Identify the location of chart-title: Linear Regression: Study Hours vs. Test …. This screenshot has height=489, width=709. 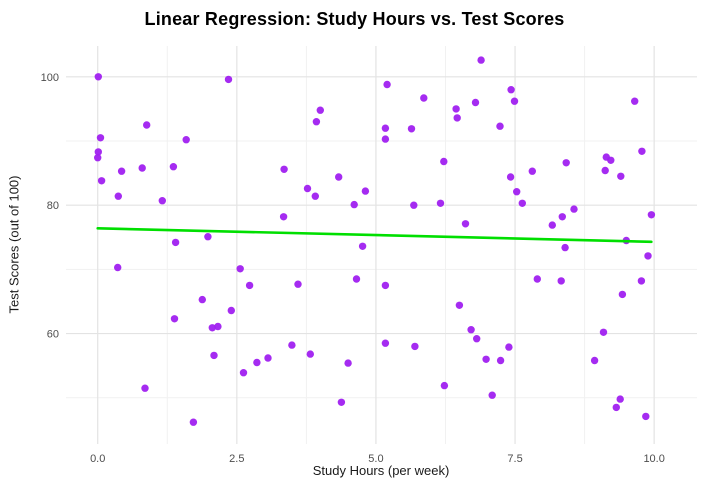
(354, 19).